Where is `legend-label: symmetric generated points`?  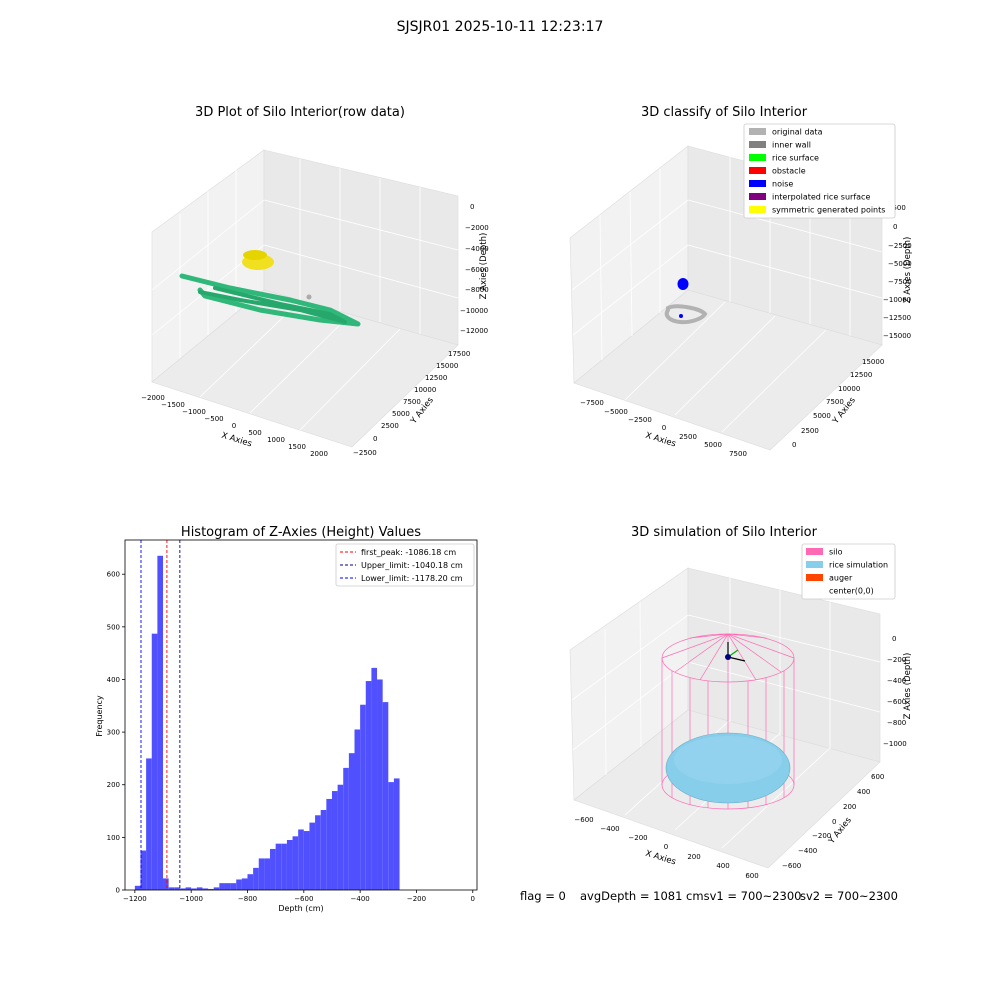 legend-label: symmetric generated points is located at coordinates (828, 210).